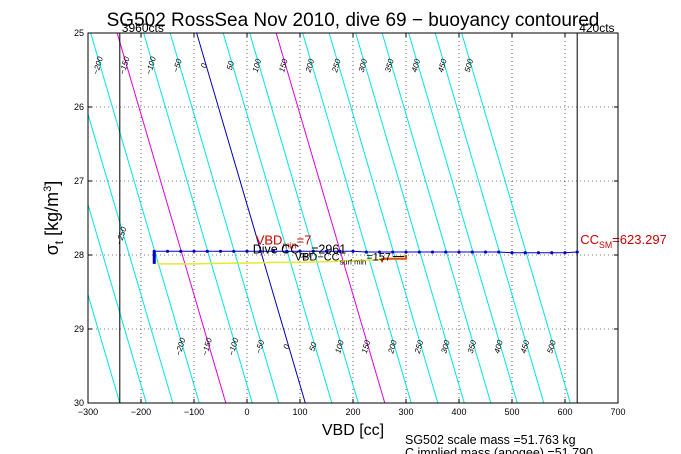  What do you see at coordinates (353, 430) in the screenshot?
I see `x-axis-label: VBD [cc]` at bounding box center [353, 430].